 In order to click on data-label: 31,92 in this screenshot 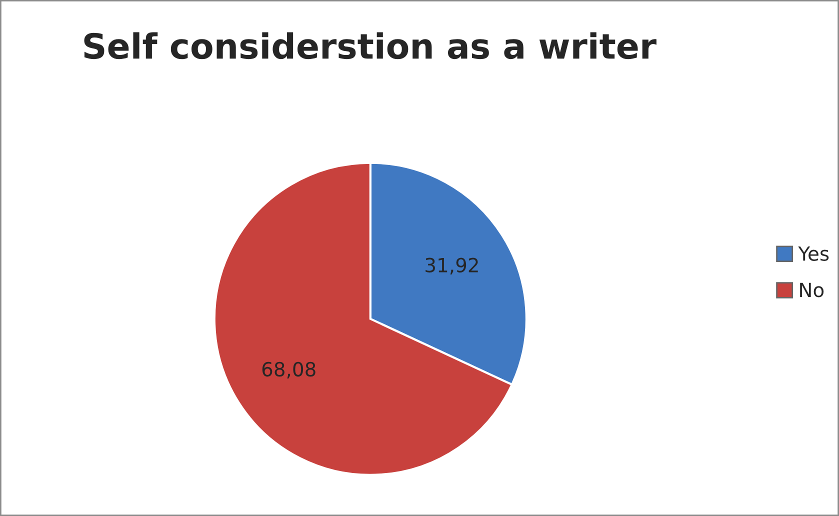, I will do `click(452, 266)`.